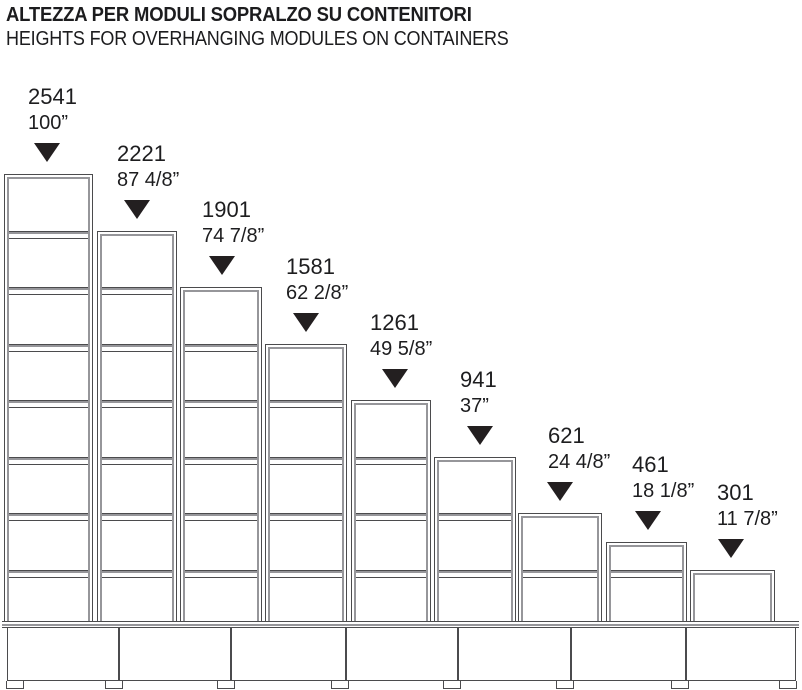  What do you see at coordinates (747, 519) in the screenshot?
I see `height-label-inches: 11 7/8”` at bounding box center [747, 519].